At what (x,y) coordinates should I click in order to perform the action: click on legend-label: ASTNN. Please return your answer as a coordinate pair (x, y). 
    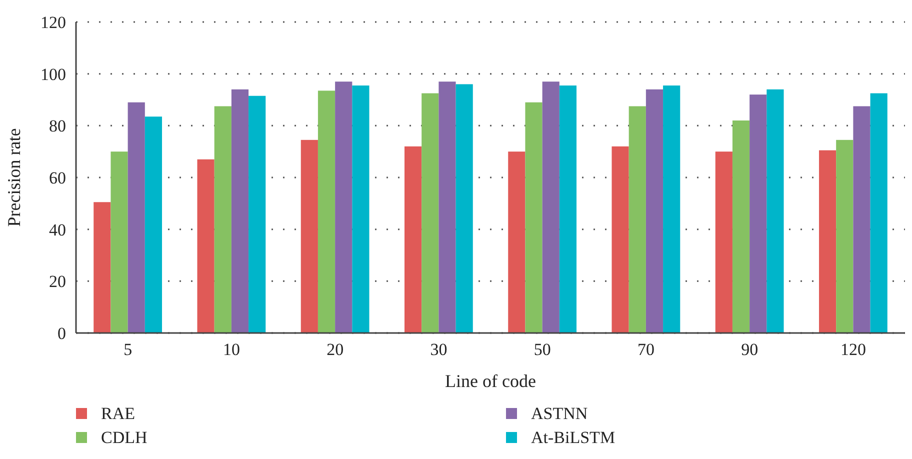
    Looking at the image, I should click on (559, 413).